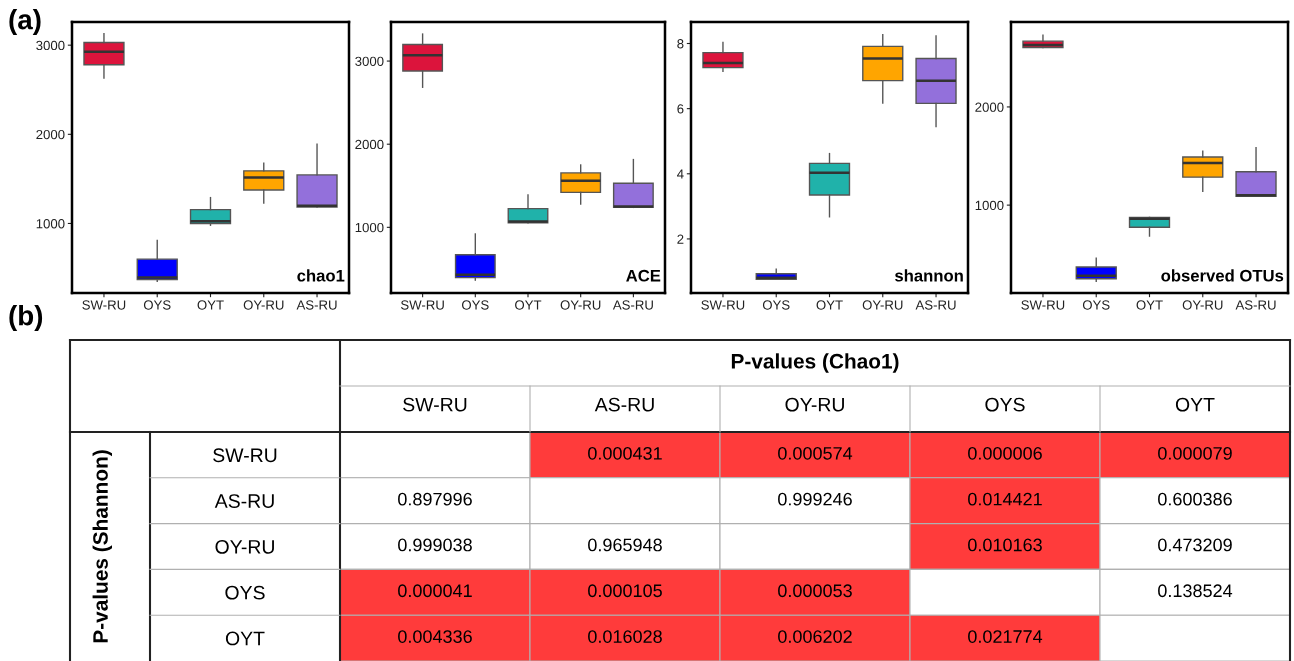 This screenshot has height=661, width=1294. I want to click on data-label: 0.473209, so click(1195, 545).